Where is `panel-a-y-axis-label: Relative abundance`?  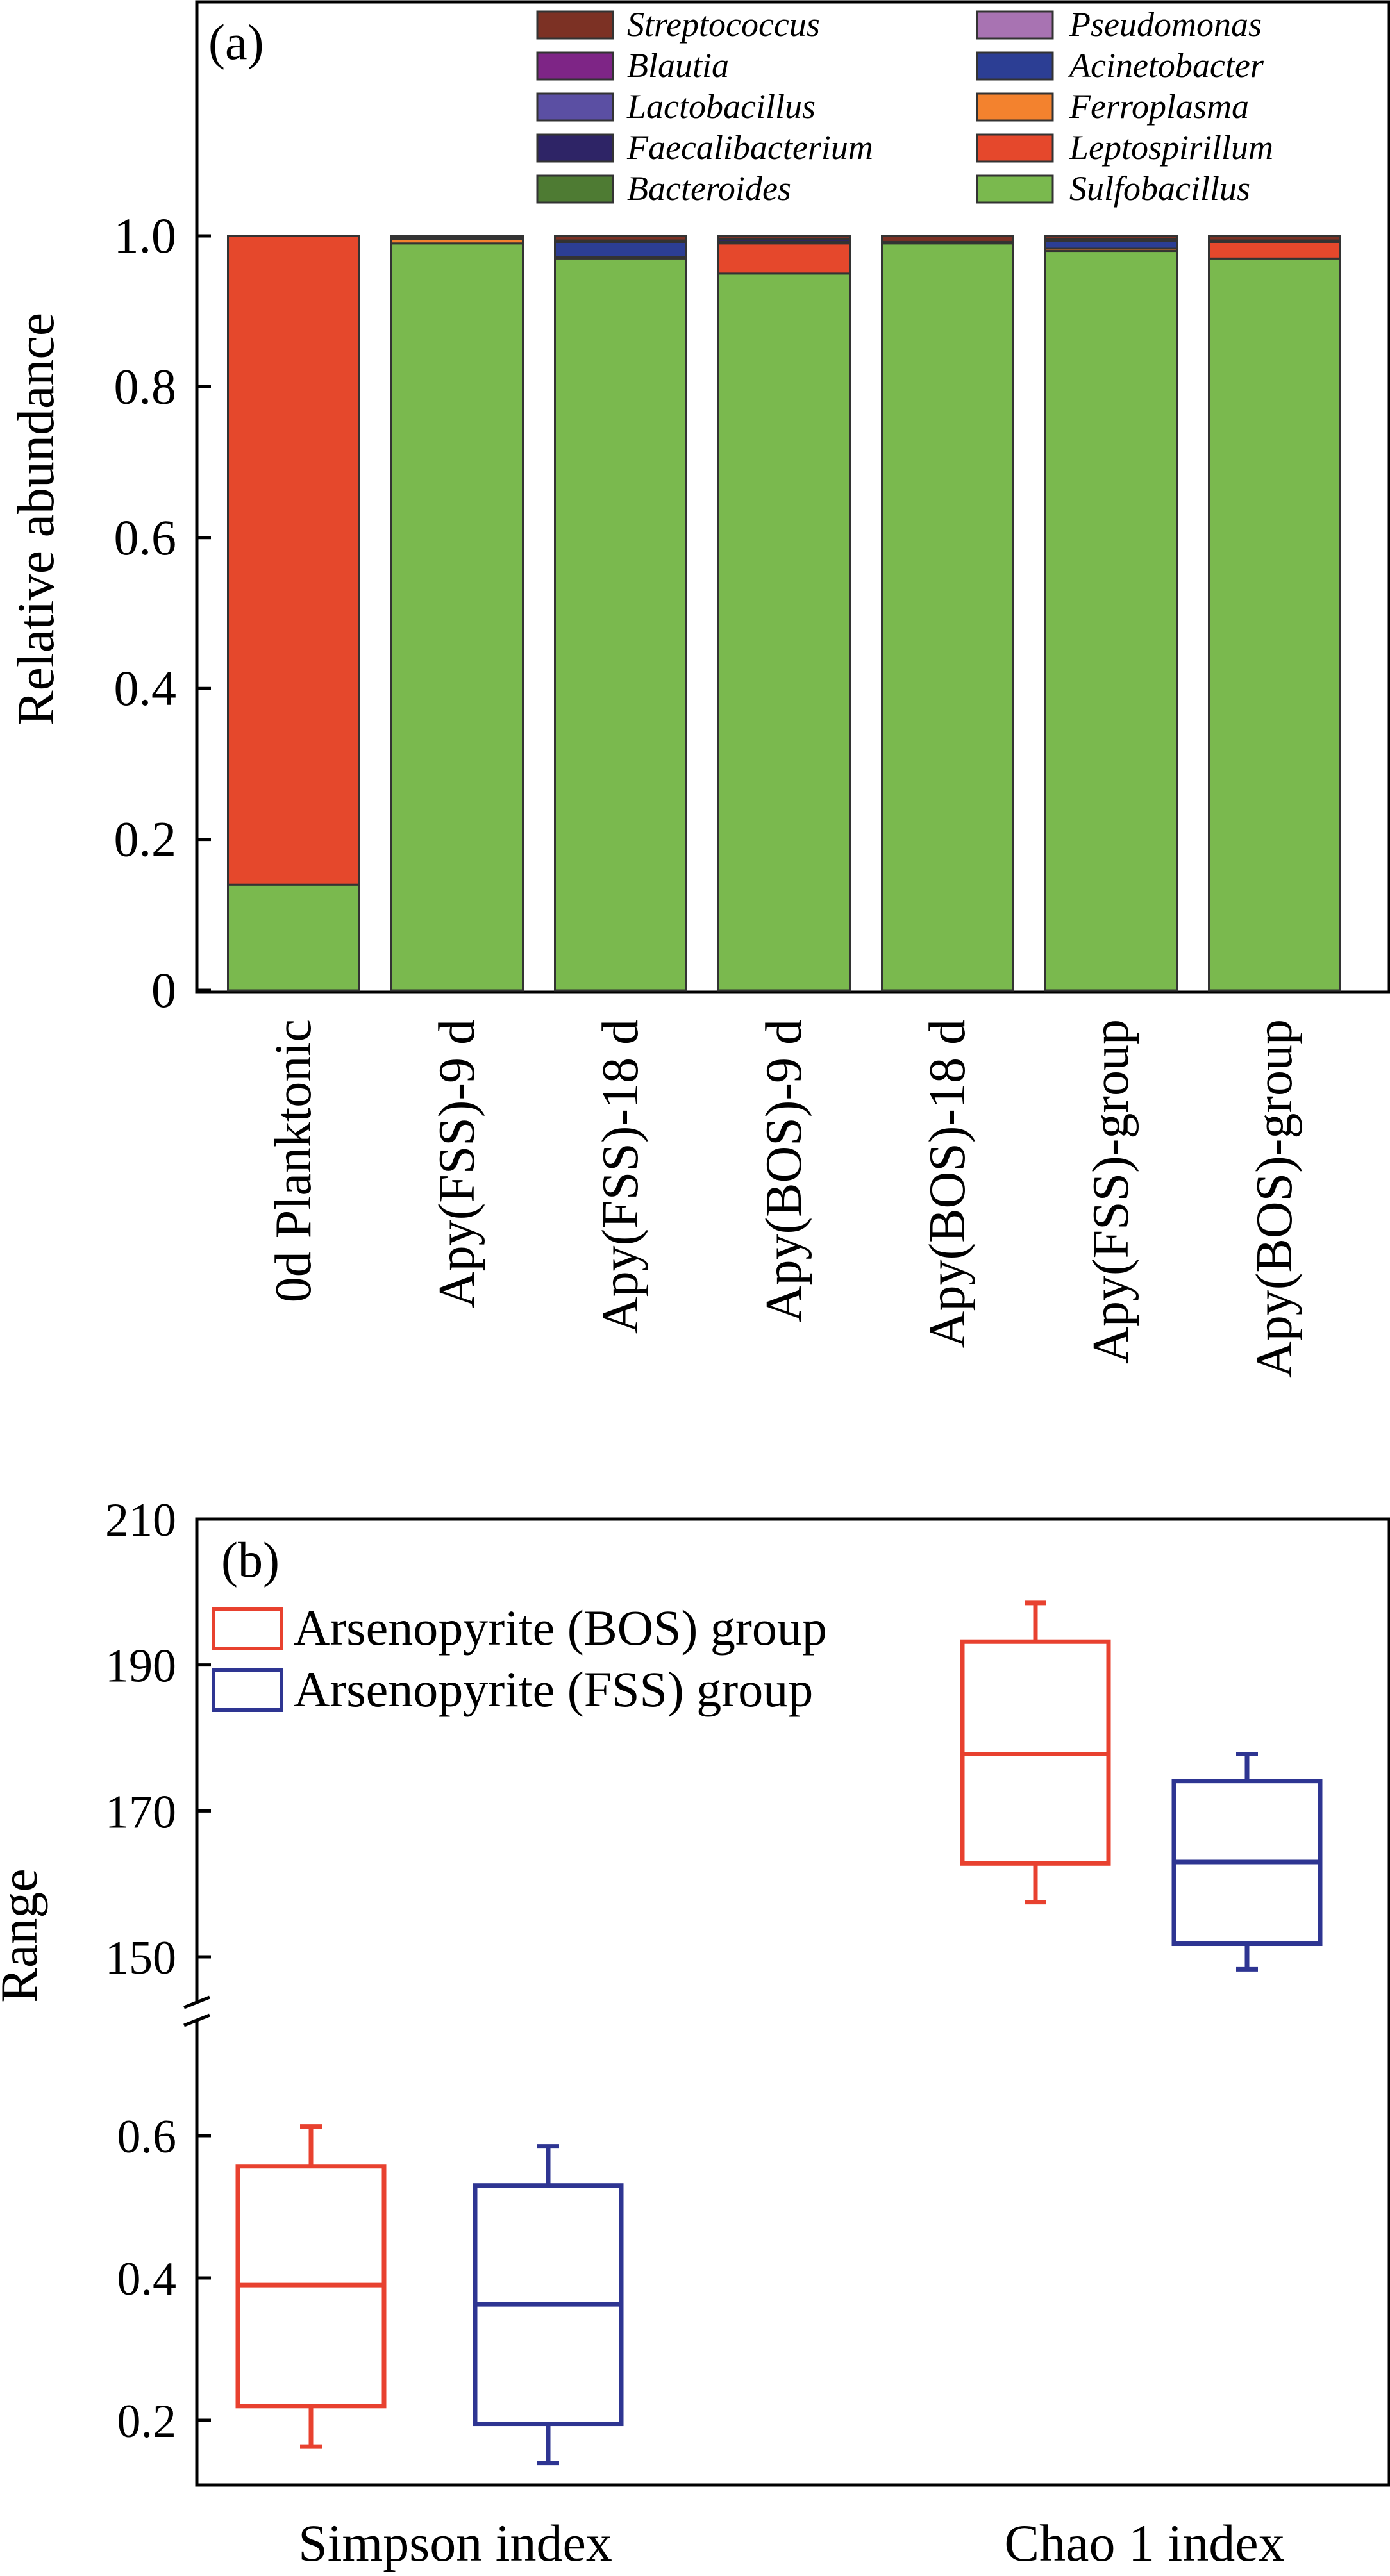 panel-a-y-axis-label: Relative abundance is located at coordinates (35, 519).